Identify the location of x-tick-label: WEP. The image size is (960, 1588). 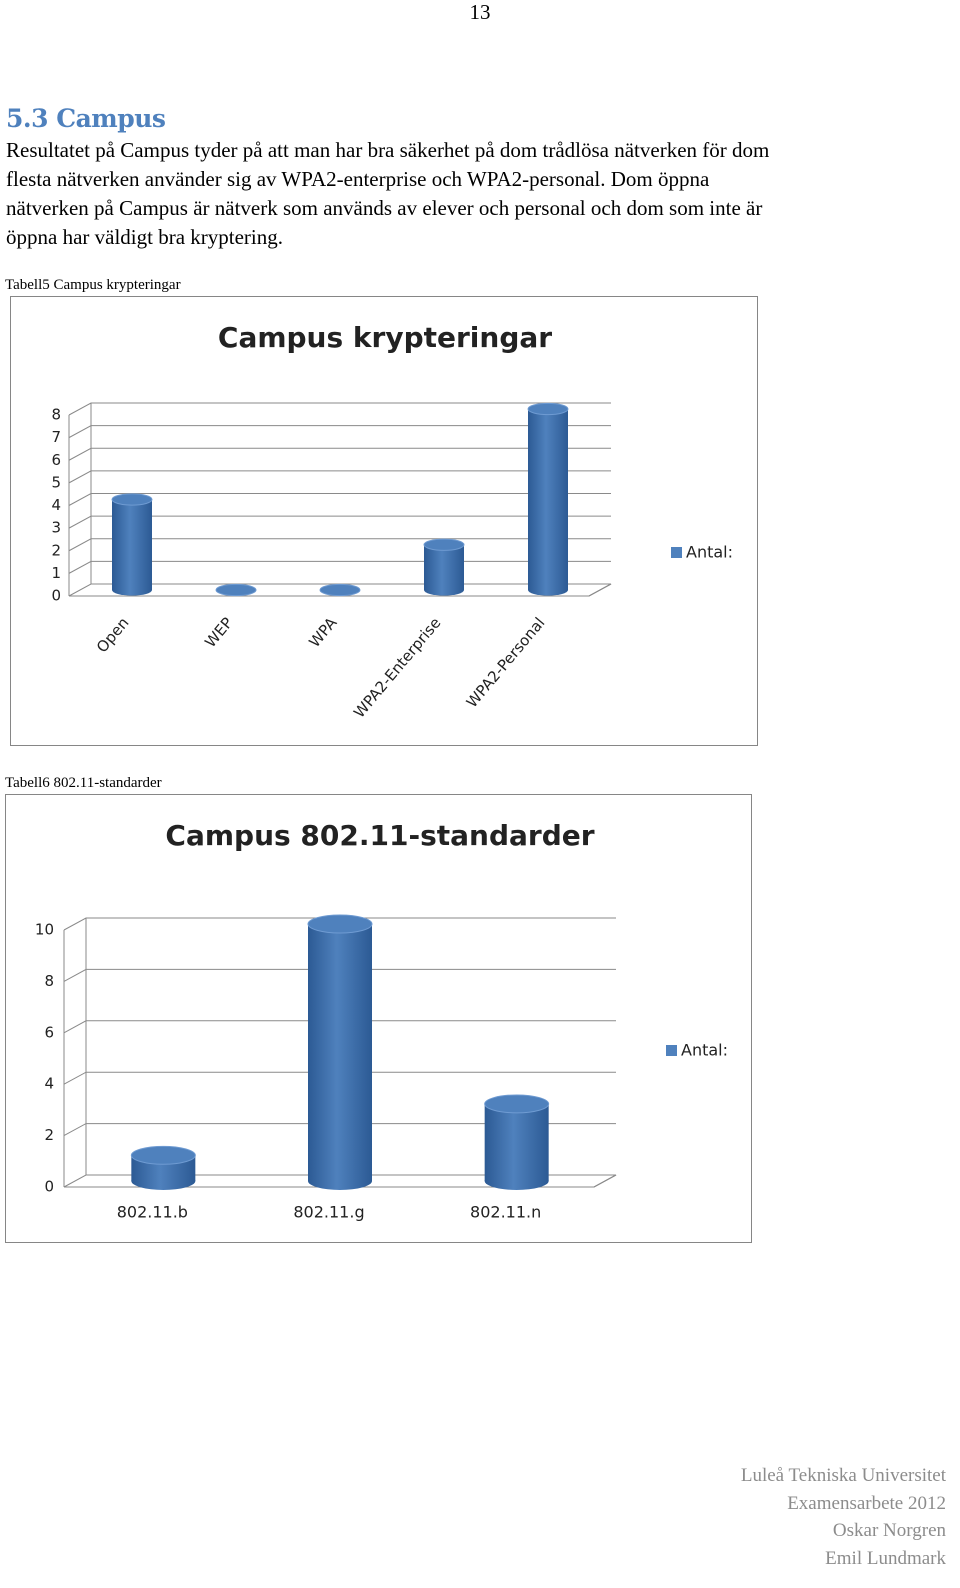
(218, 632).